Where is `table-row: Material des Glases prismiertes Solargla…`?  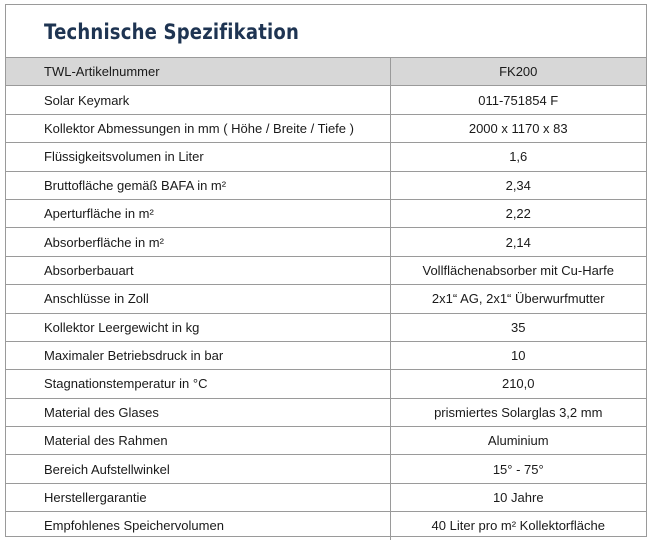
table-row: Material des Glases prismiertes Solargla… is located at coordinates (326, 412).